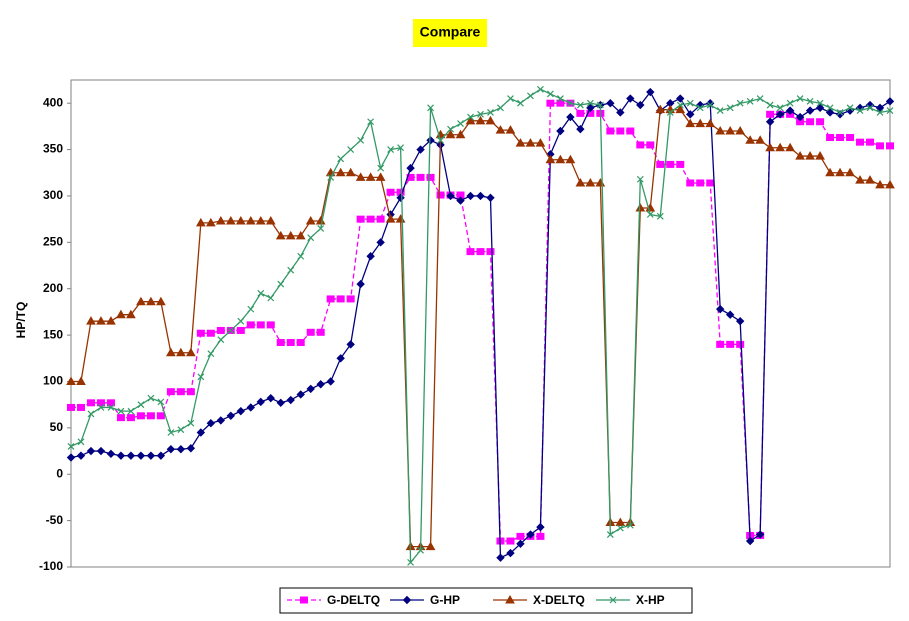  I want to click on y-tick-label: 0, so click(59, 473).